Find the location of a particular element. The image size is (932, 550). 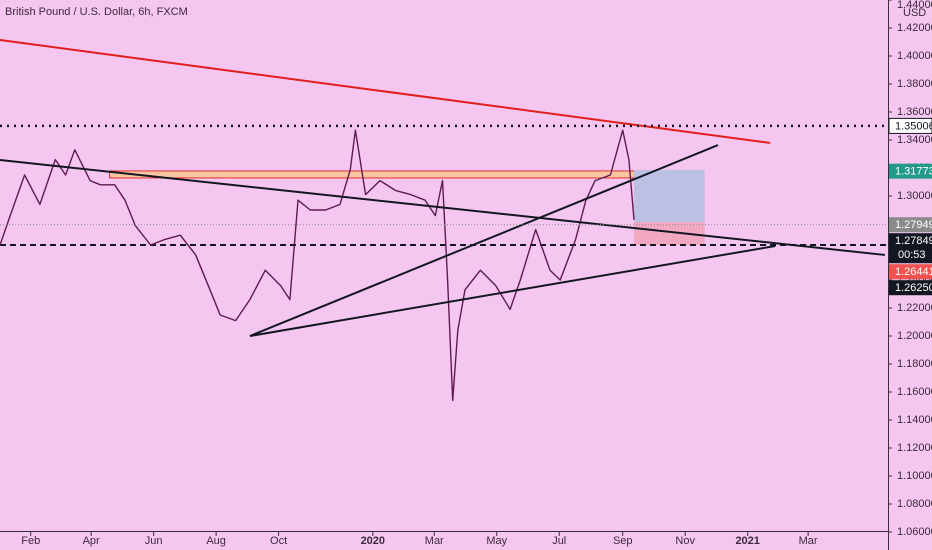

y-tick-label: 1.10000 is located at coordinates (914, 476).